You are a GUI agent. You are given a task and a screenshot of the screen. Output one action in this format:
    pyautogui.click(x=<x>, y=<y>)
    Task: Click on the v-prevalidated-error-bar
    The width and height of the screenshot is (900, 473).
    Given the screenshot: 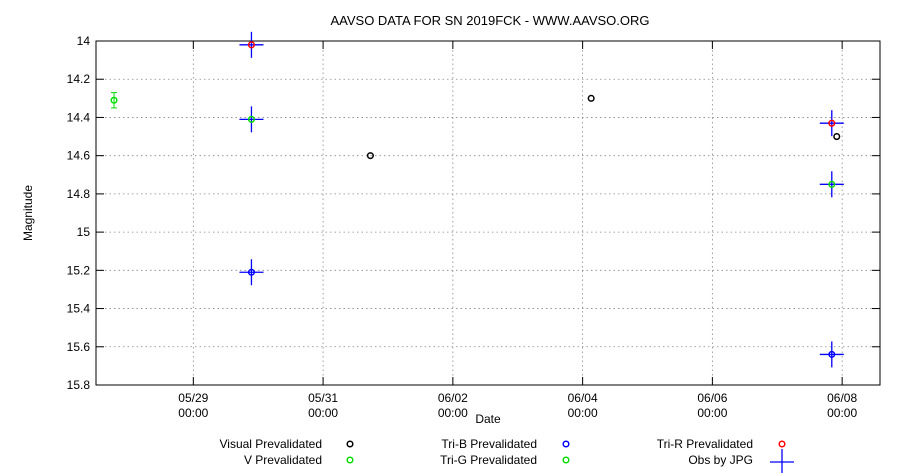 What is the action you would take?
    pyautogui.click(x=114, y=100)
    